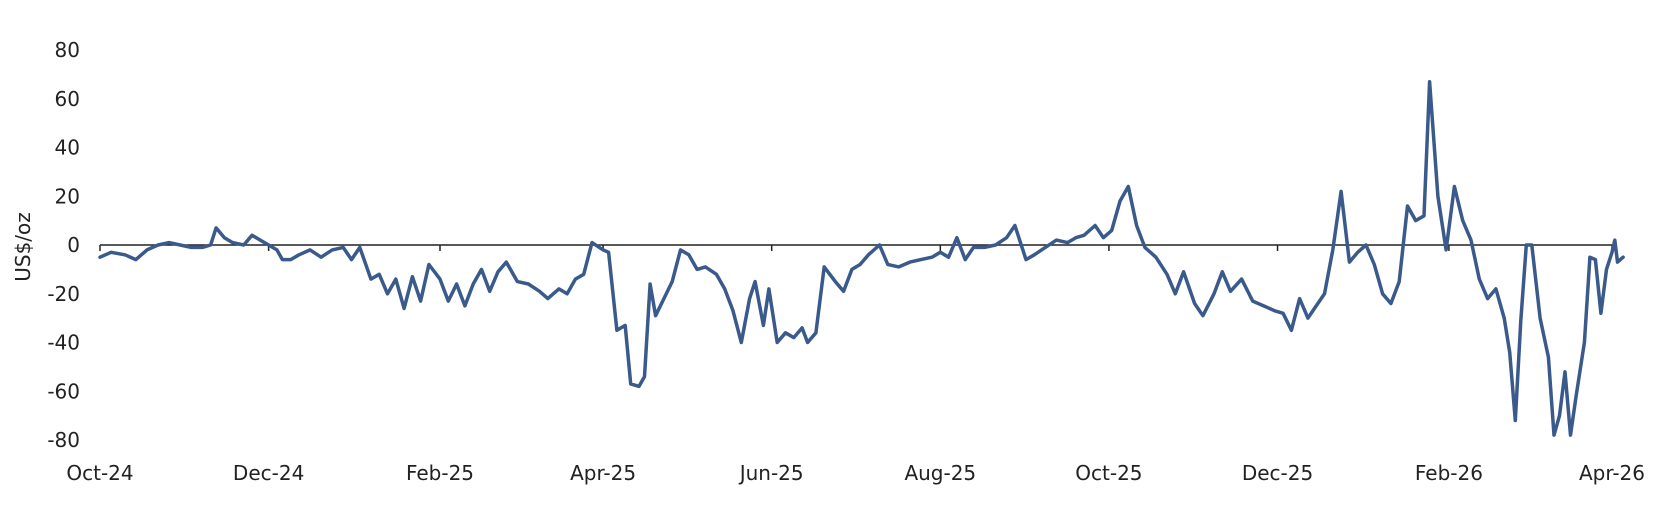 The image size is (1672, 530). Describe the element at coordinates (63, 245) in the screenshot. I see `y-axis-ticks: 80 60 40 20 0 -20 -40 -60 -80` at that location.